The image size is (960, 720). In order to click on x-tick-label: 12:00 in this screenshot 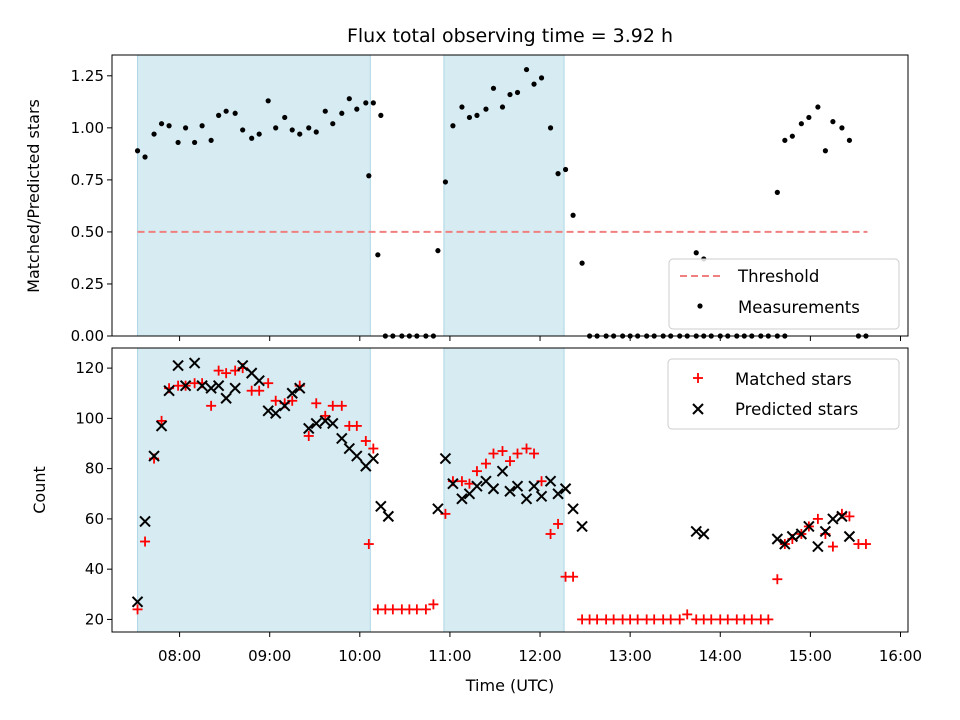, I will do `click(539, 656)`.